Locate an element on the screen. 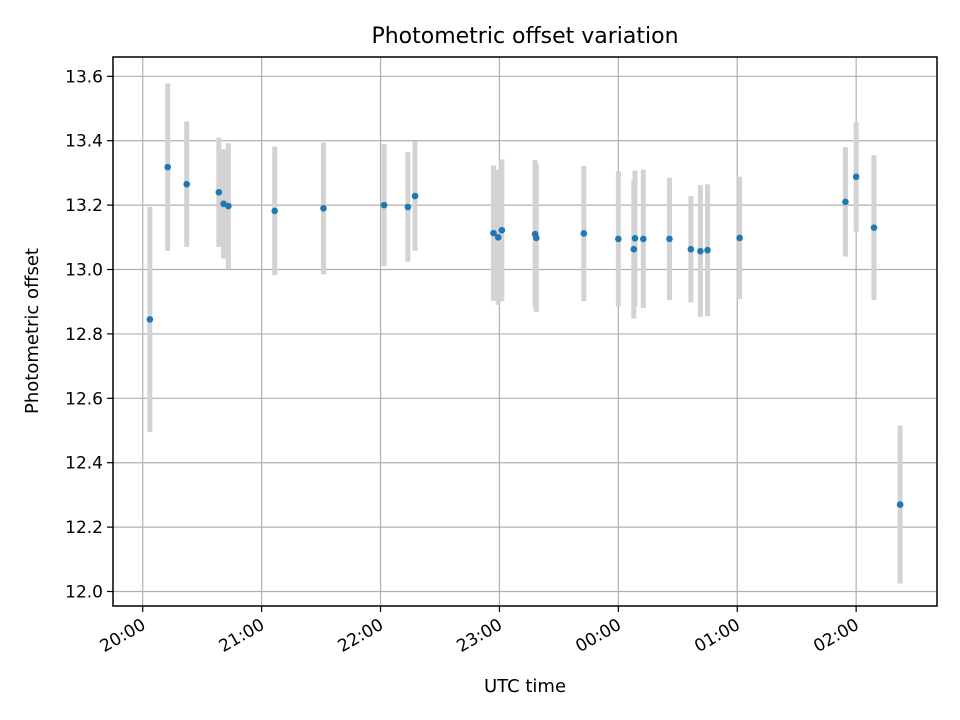 This screenshot has height=720, width=960. y-tick-label: 12.4 is located at coordinates (84, 464).